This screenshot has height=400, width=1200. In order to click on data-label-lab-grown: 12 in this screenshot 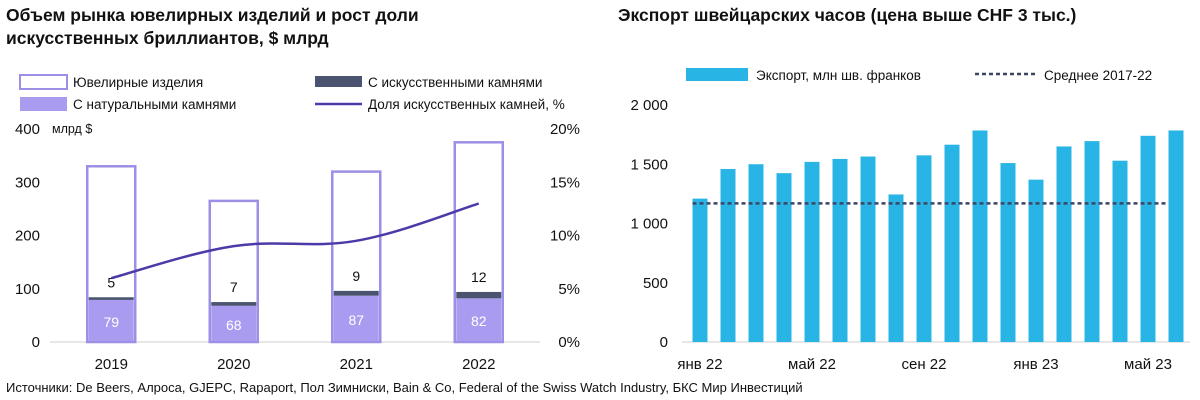, I will do `click(479, 277)`.